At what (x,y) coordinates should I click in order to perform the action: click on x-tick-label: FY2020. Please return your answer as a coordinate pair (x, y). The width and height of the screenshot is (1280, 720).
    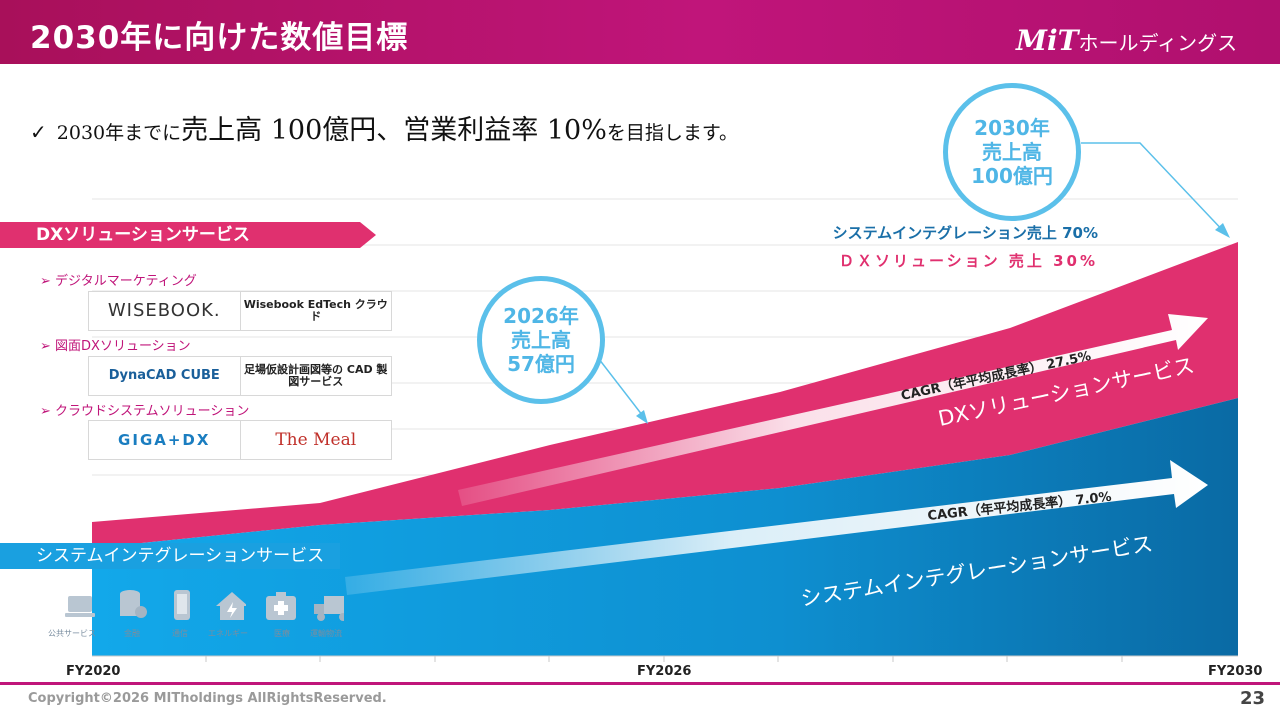
    Looking at the image, I should click on (93, 671).